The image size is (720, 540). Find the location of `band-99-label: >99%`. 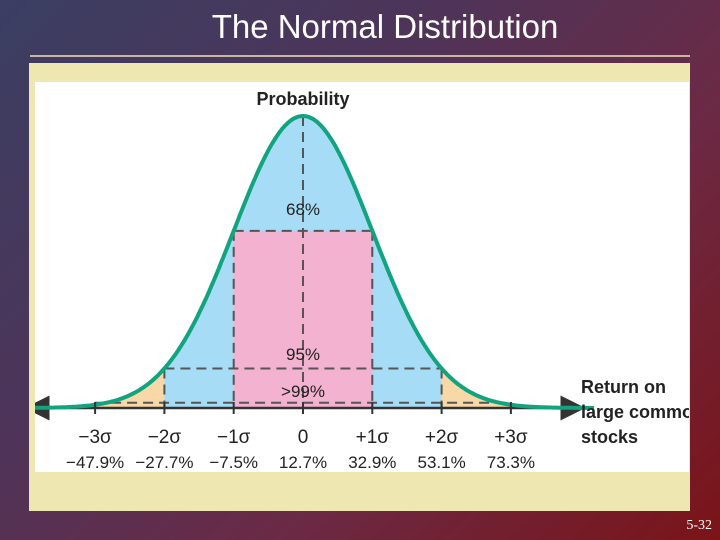

band-99-label: >99% is located at coordinates (303, 391).